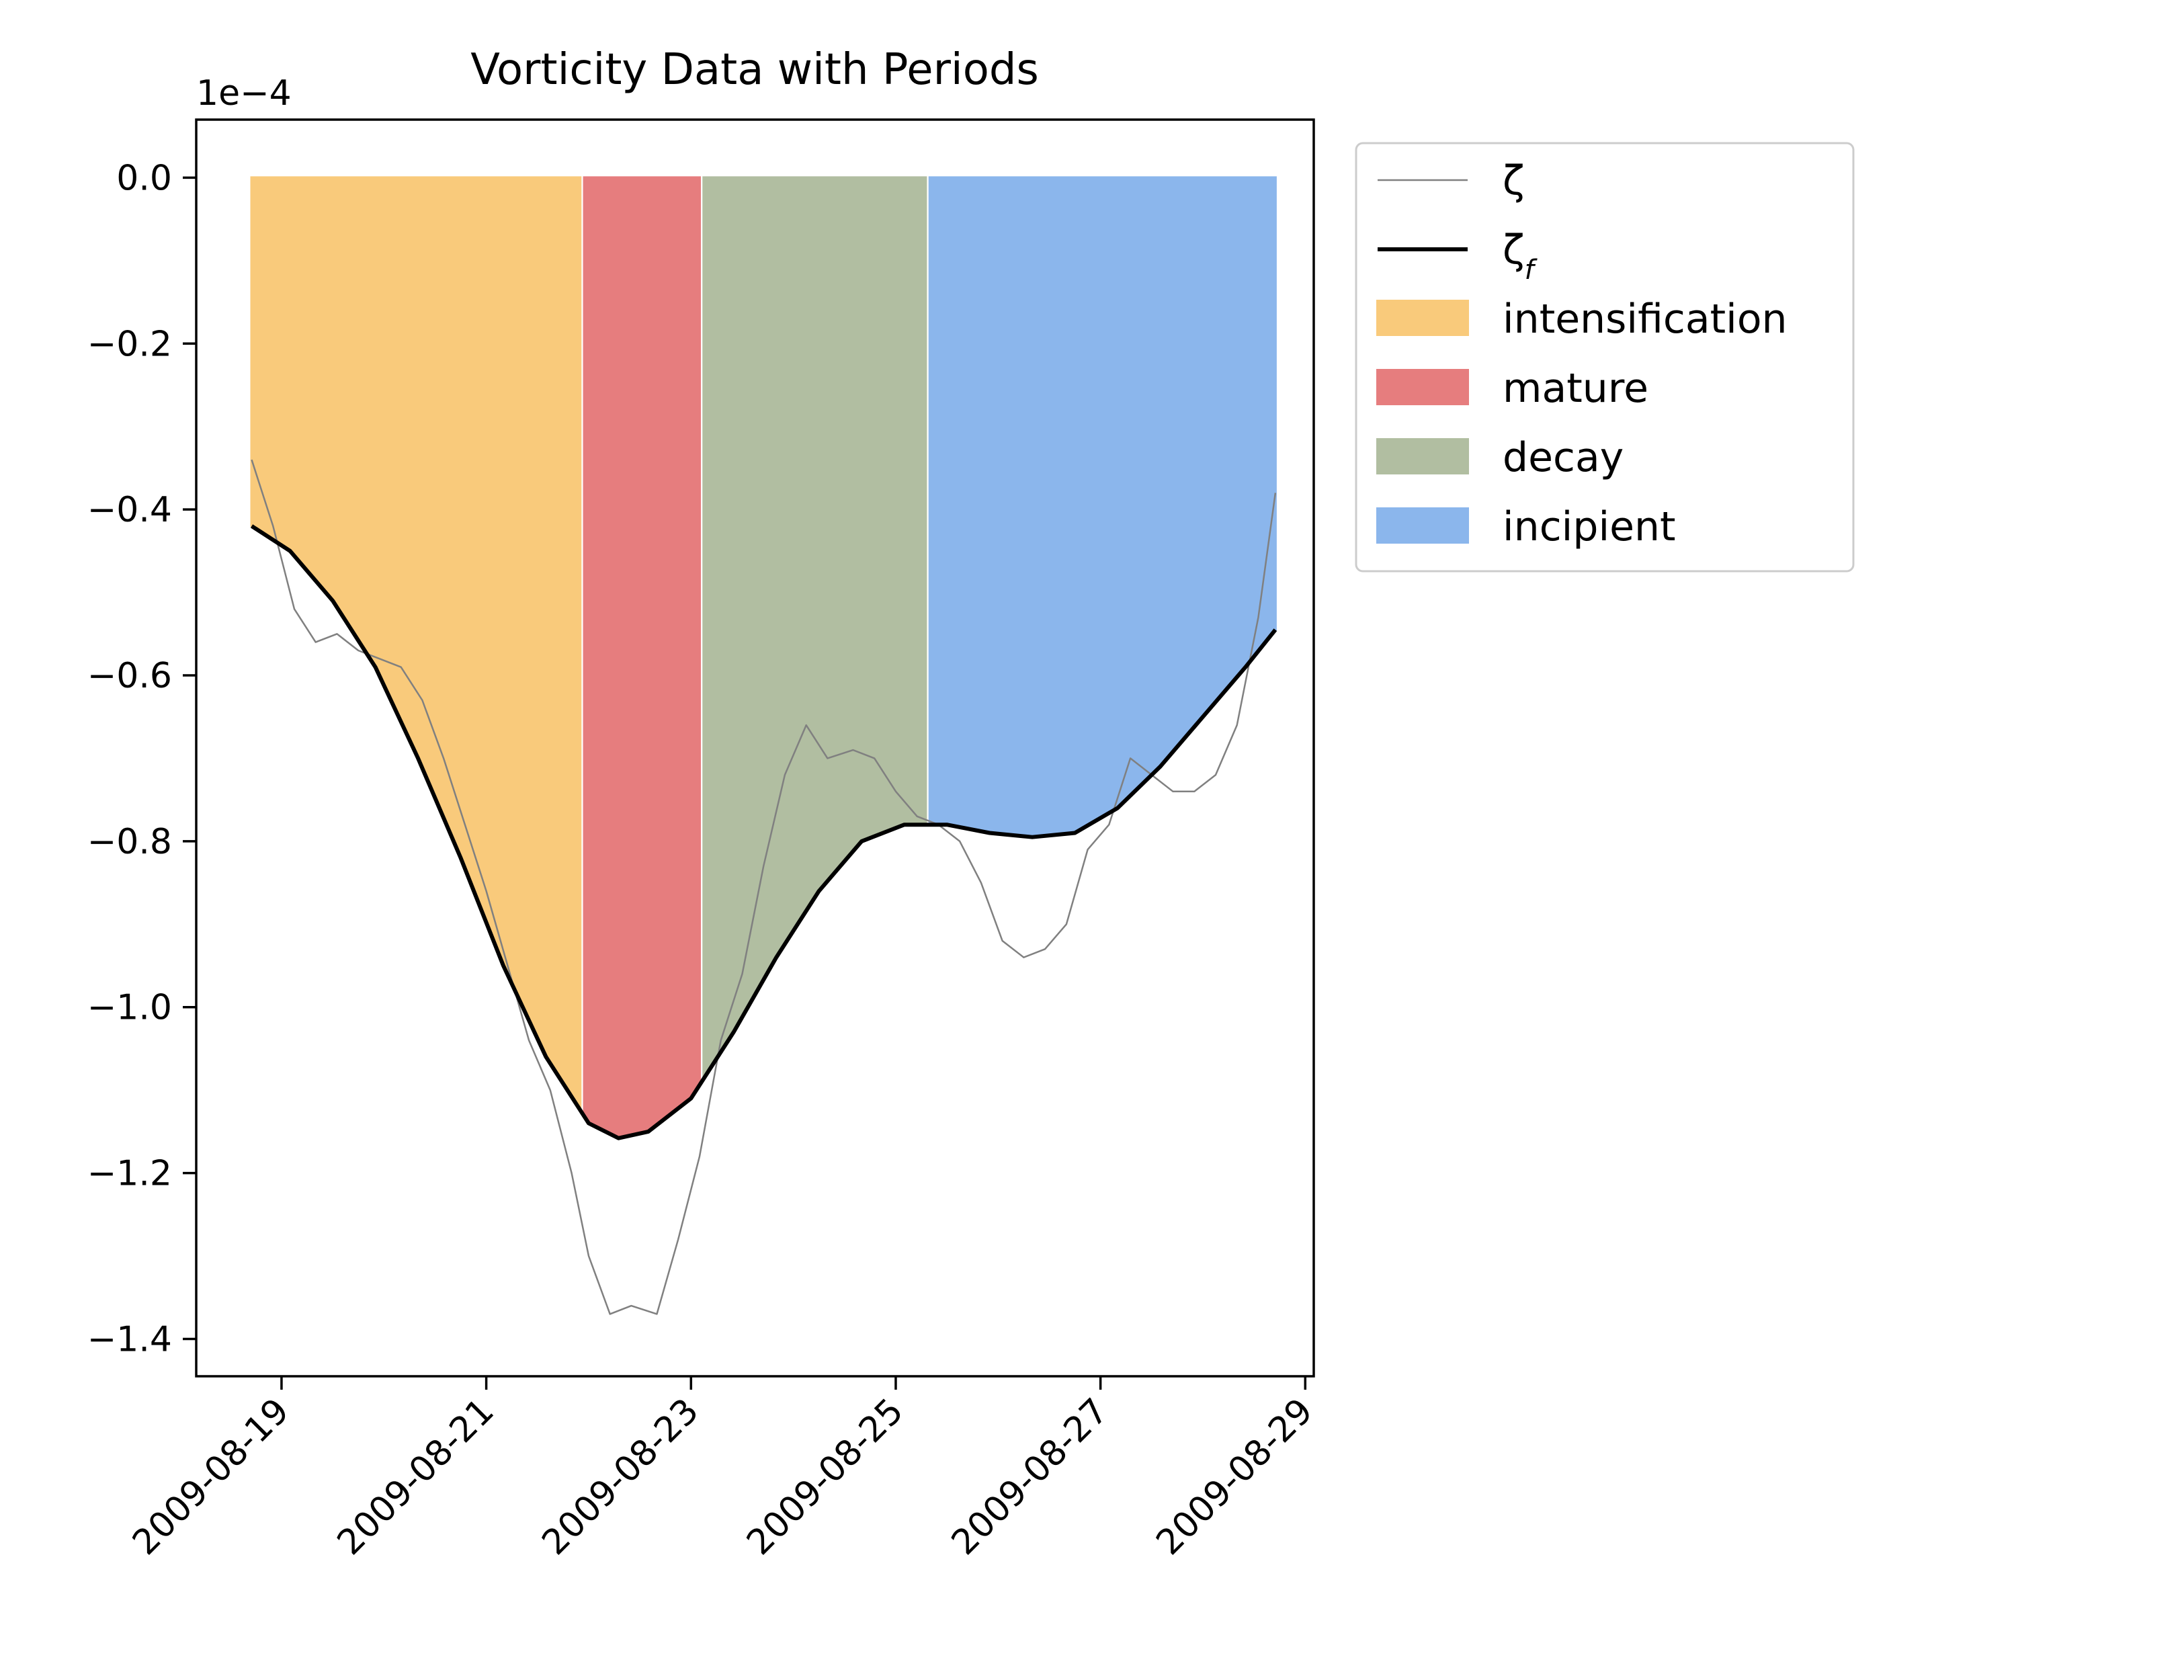  What do you see at coordinates (1514, 181) in the screenshot?
I see `legend-label-zeta: ζ` at bounding box center [1514, 181].